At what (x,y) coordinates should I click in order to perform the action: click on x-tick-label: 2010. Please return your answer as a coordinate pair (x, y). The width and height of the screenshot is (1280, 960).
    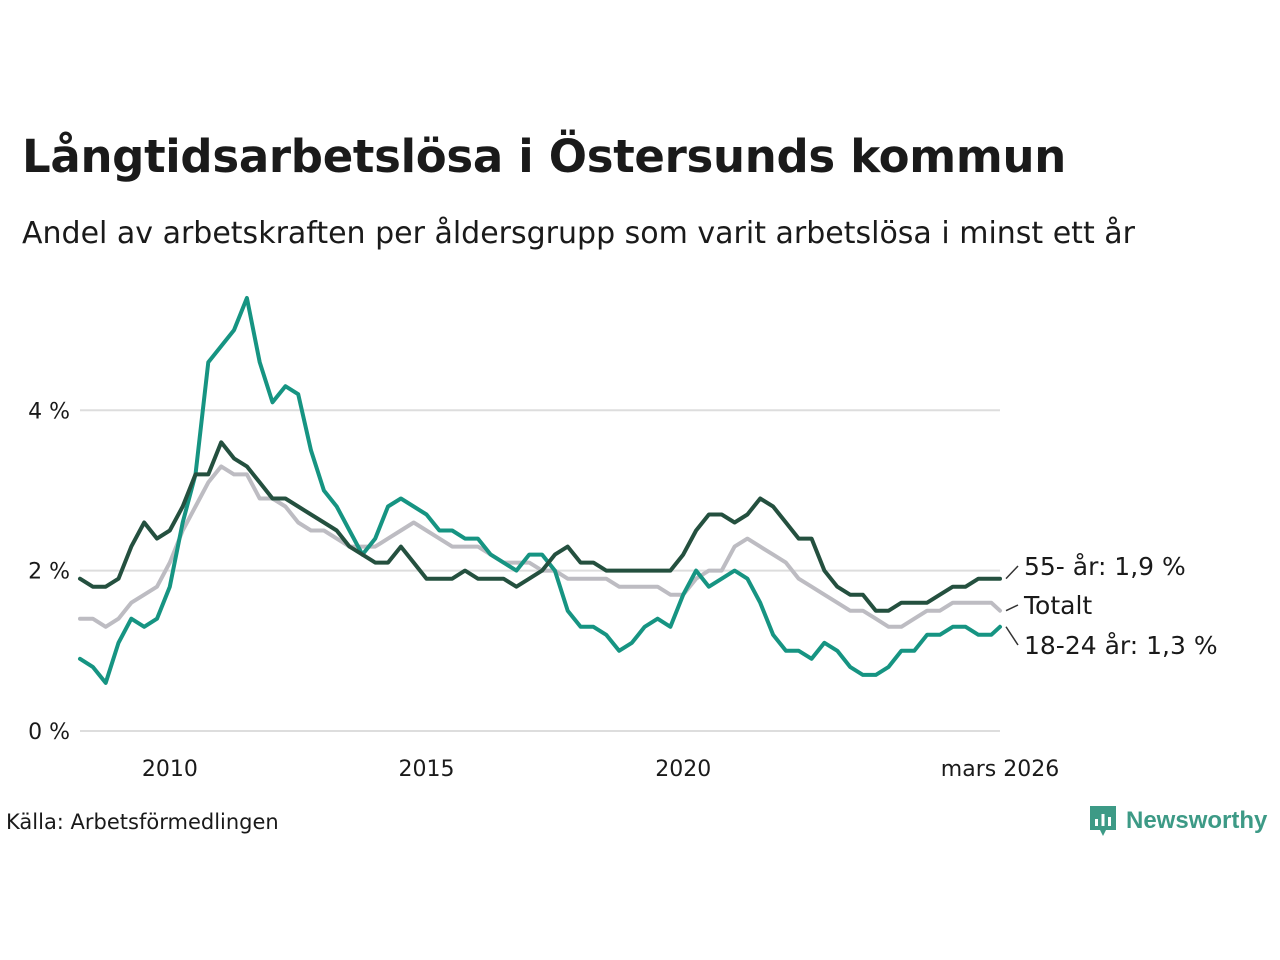
    Looking at the image, I should click on (170, 769).